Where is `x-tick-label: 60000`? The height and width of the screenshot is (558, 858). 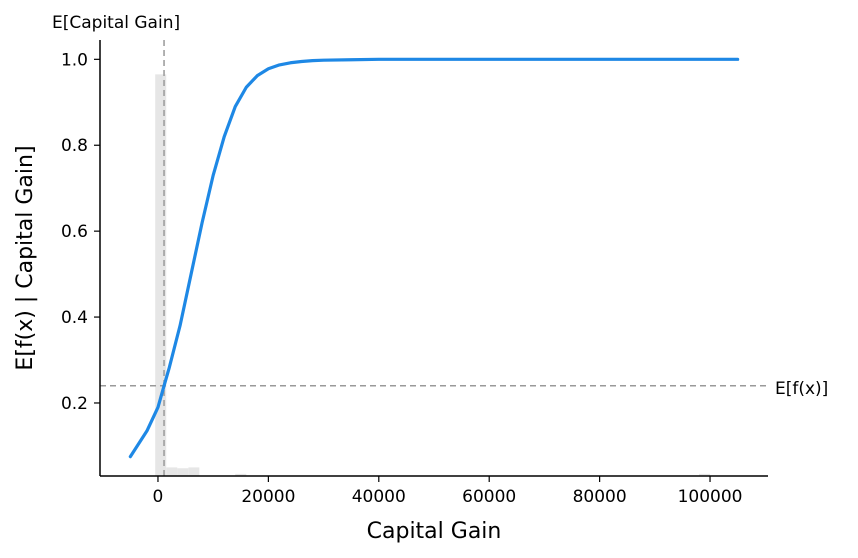
x-tick-label: 60000 is located at coordinates (489, 497).